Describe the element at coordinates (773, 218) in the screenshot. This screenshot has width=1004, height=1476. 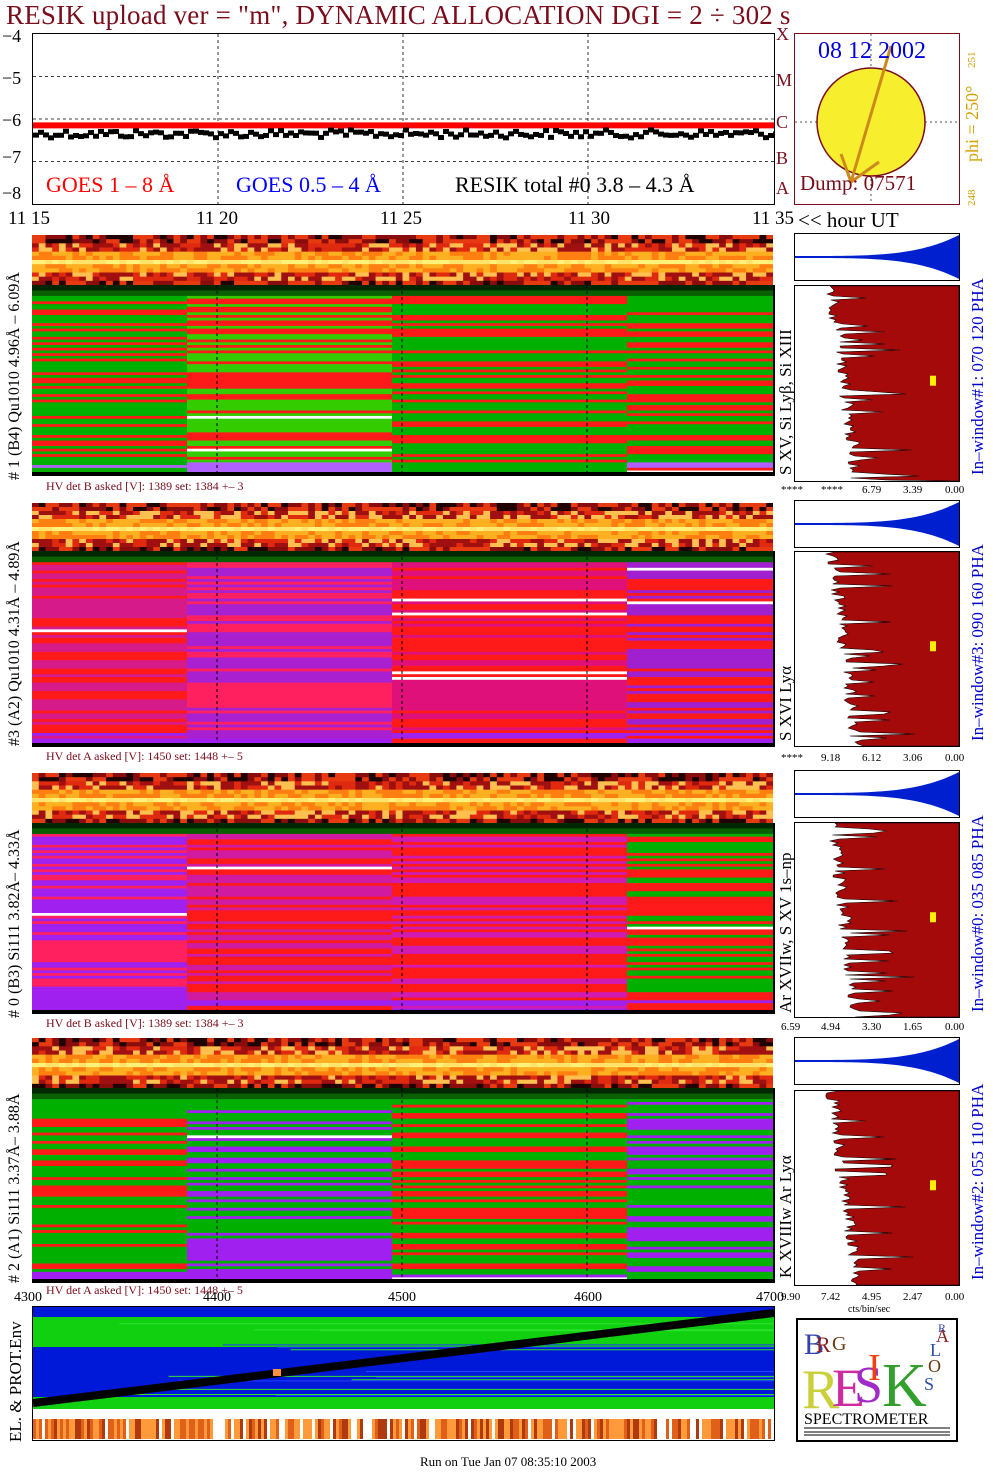
I see `time-tick: 11 35` at that location.